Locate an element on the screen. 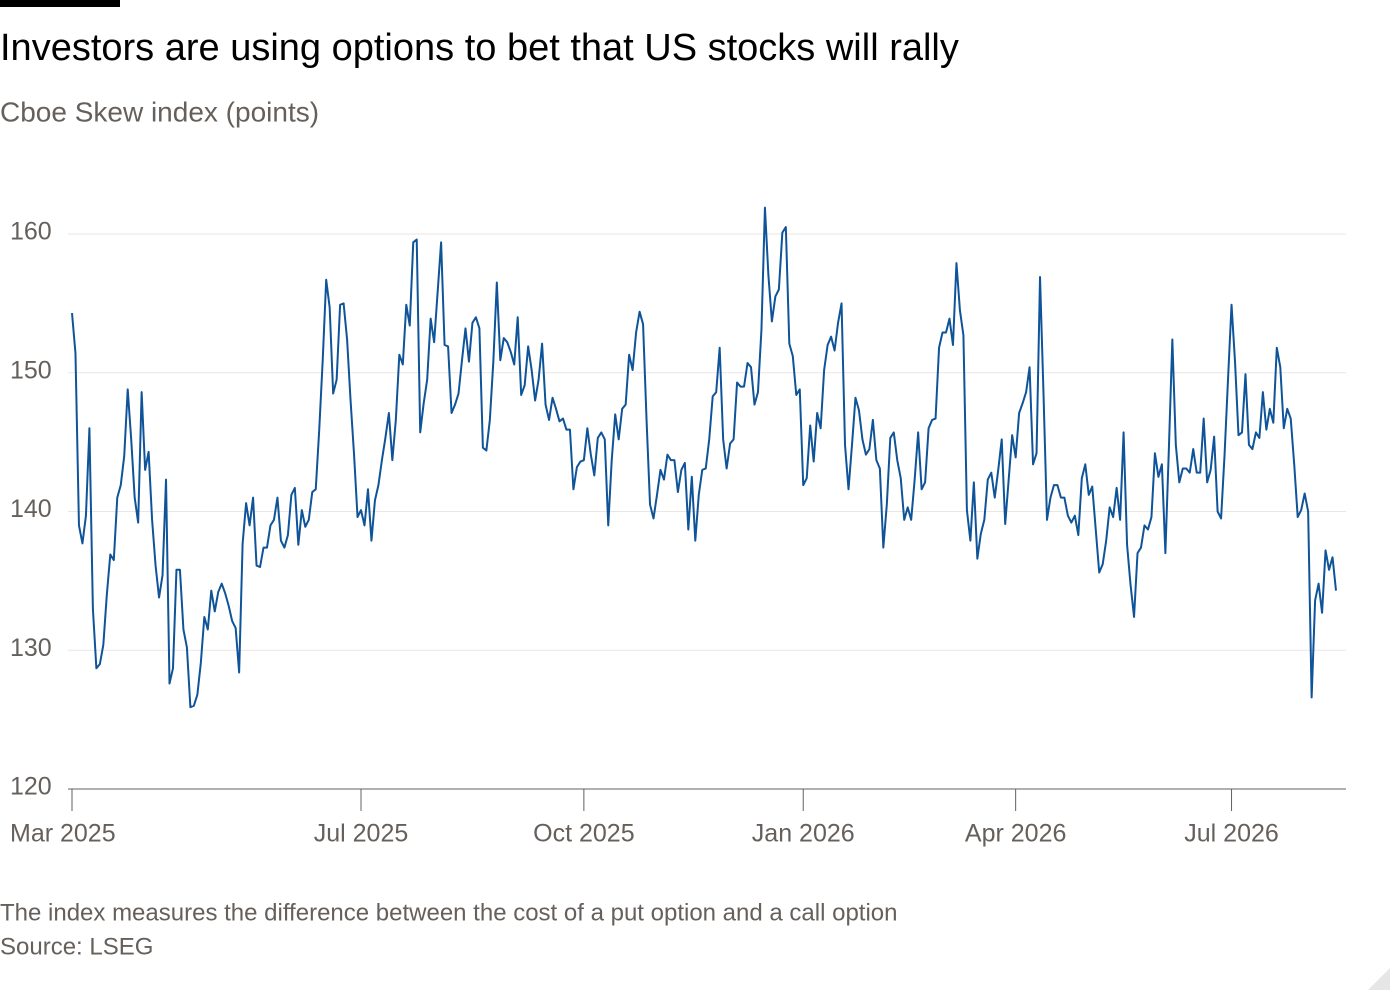 The image size is (1400, 1005). y-tick-label: 160 is located at coordinates (31, 232).